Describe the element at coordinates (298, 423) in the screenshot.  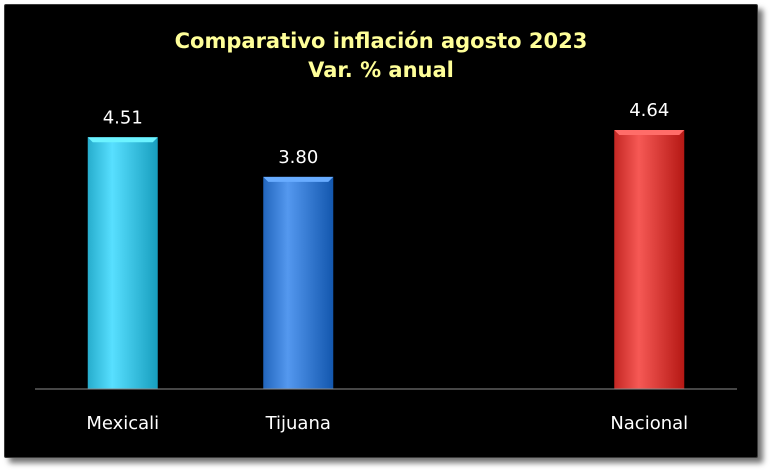
I see `category-label-tijuana: Tijuana` at that location.